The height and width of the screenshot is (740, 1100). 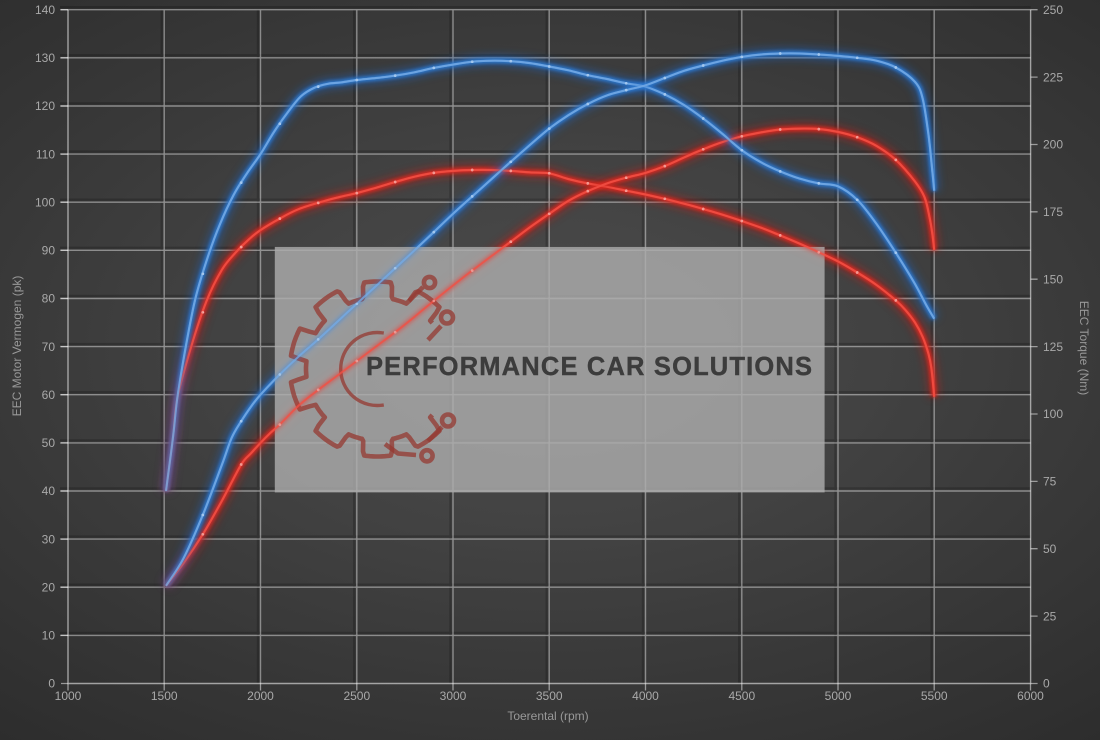 I want to click on svg-text: 130, so click(x=45, y=58).